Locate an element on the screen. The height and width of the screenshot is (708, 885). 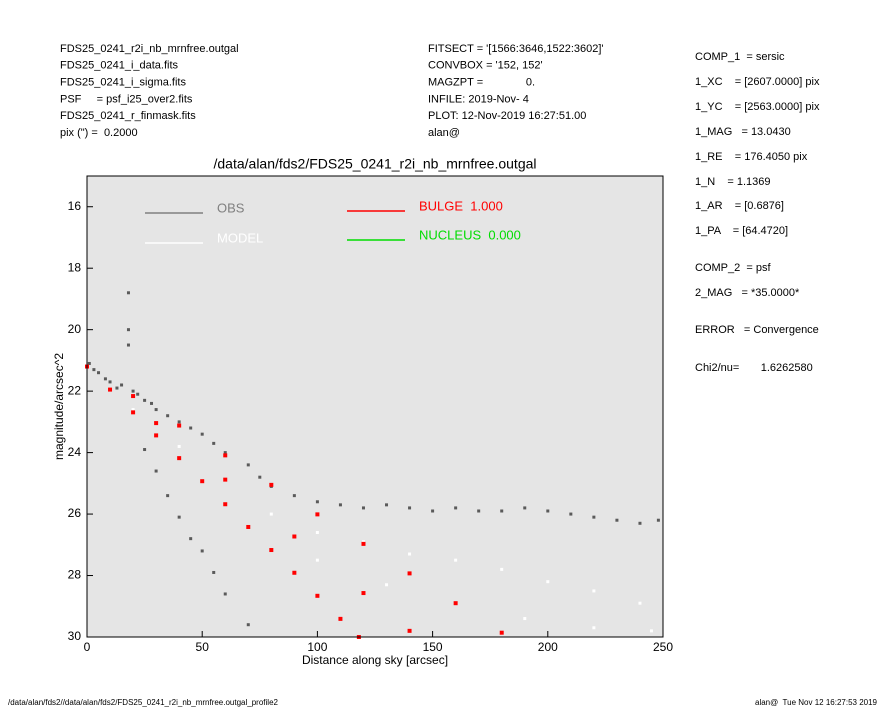
y-tick-label: 22 is located at coordinates (75, 390).